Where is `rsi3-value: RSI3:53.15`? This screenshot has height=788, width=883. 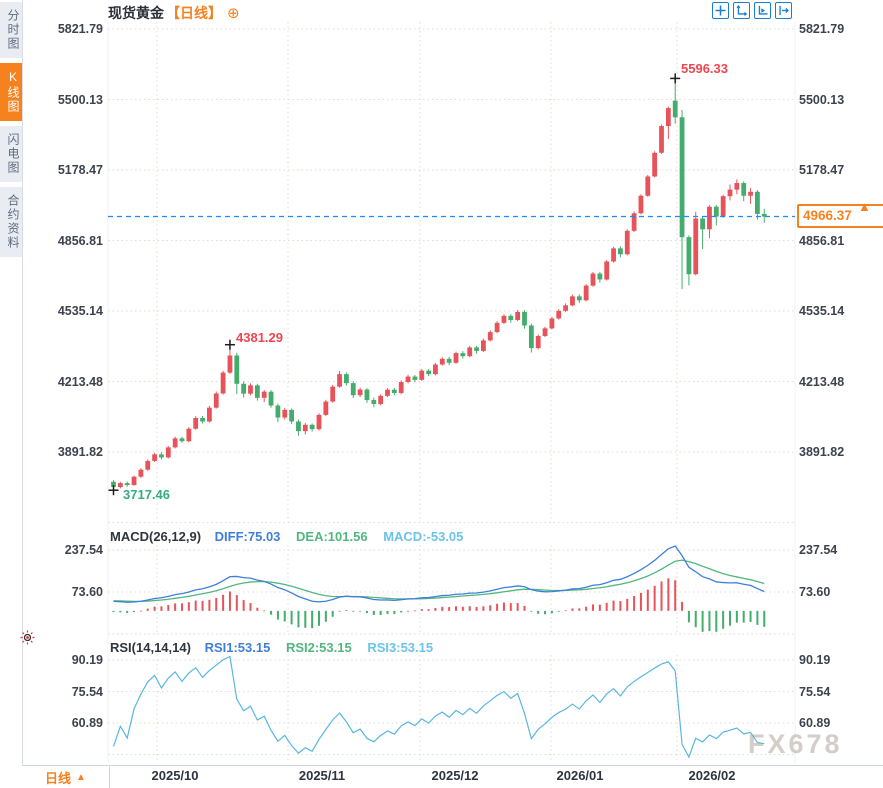 rsi3-value: RSI3:53.15 is located at coordinates (400, 647).